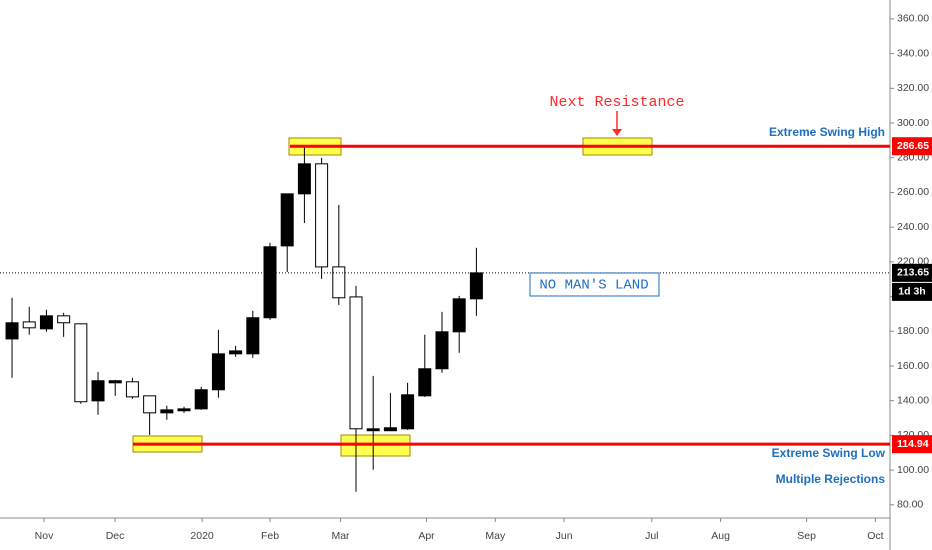  I want to click on x-tick-label: Mar, so click(340, 536).